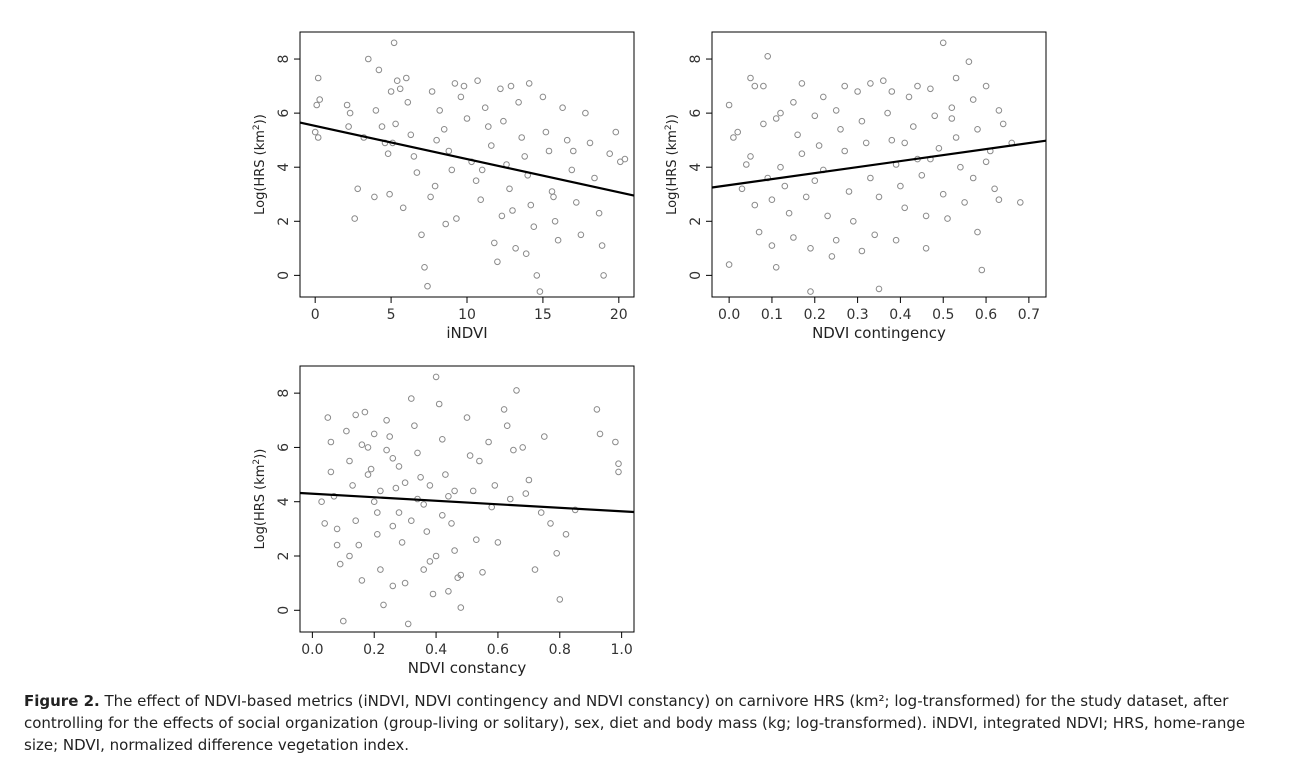  Describe the element at coordinates (857, 315) in the screenshot. I see `x-tick-label: 0.3` at that location.